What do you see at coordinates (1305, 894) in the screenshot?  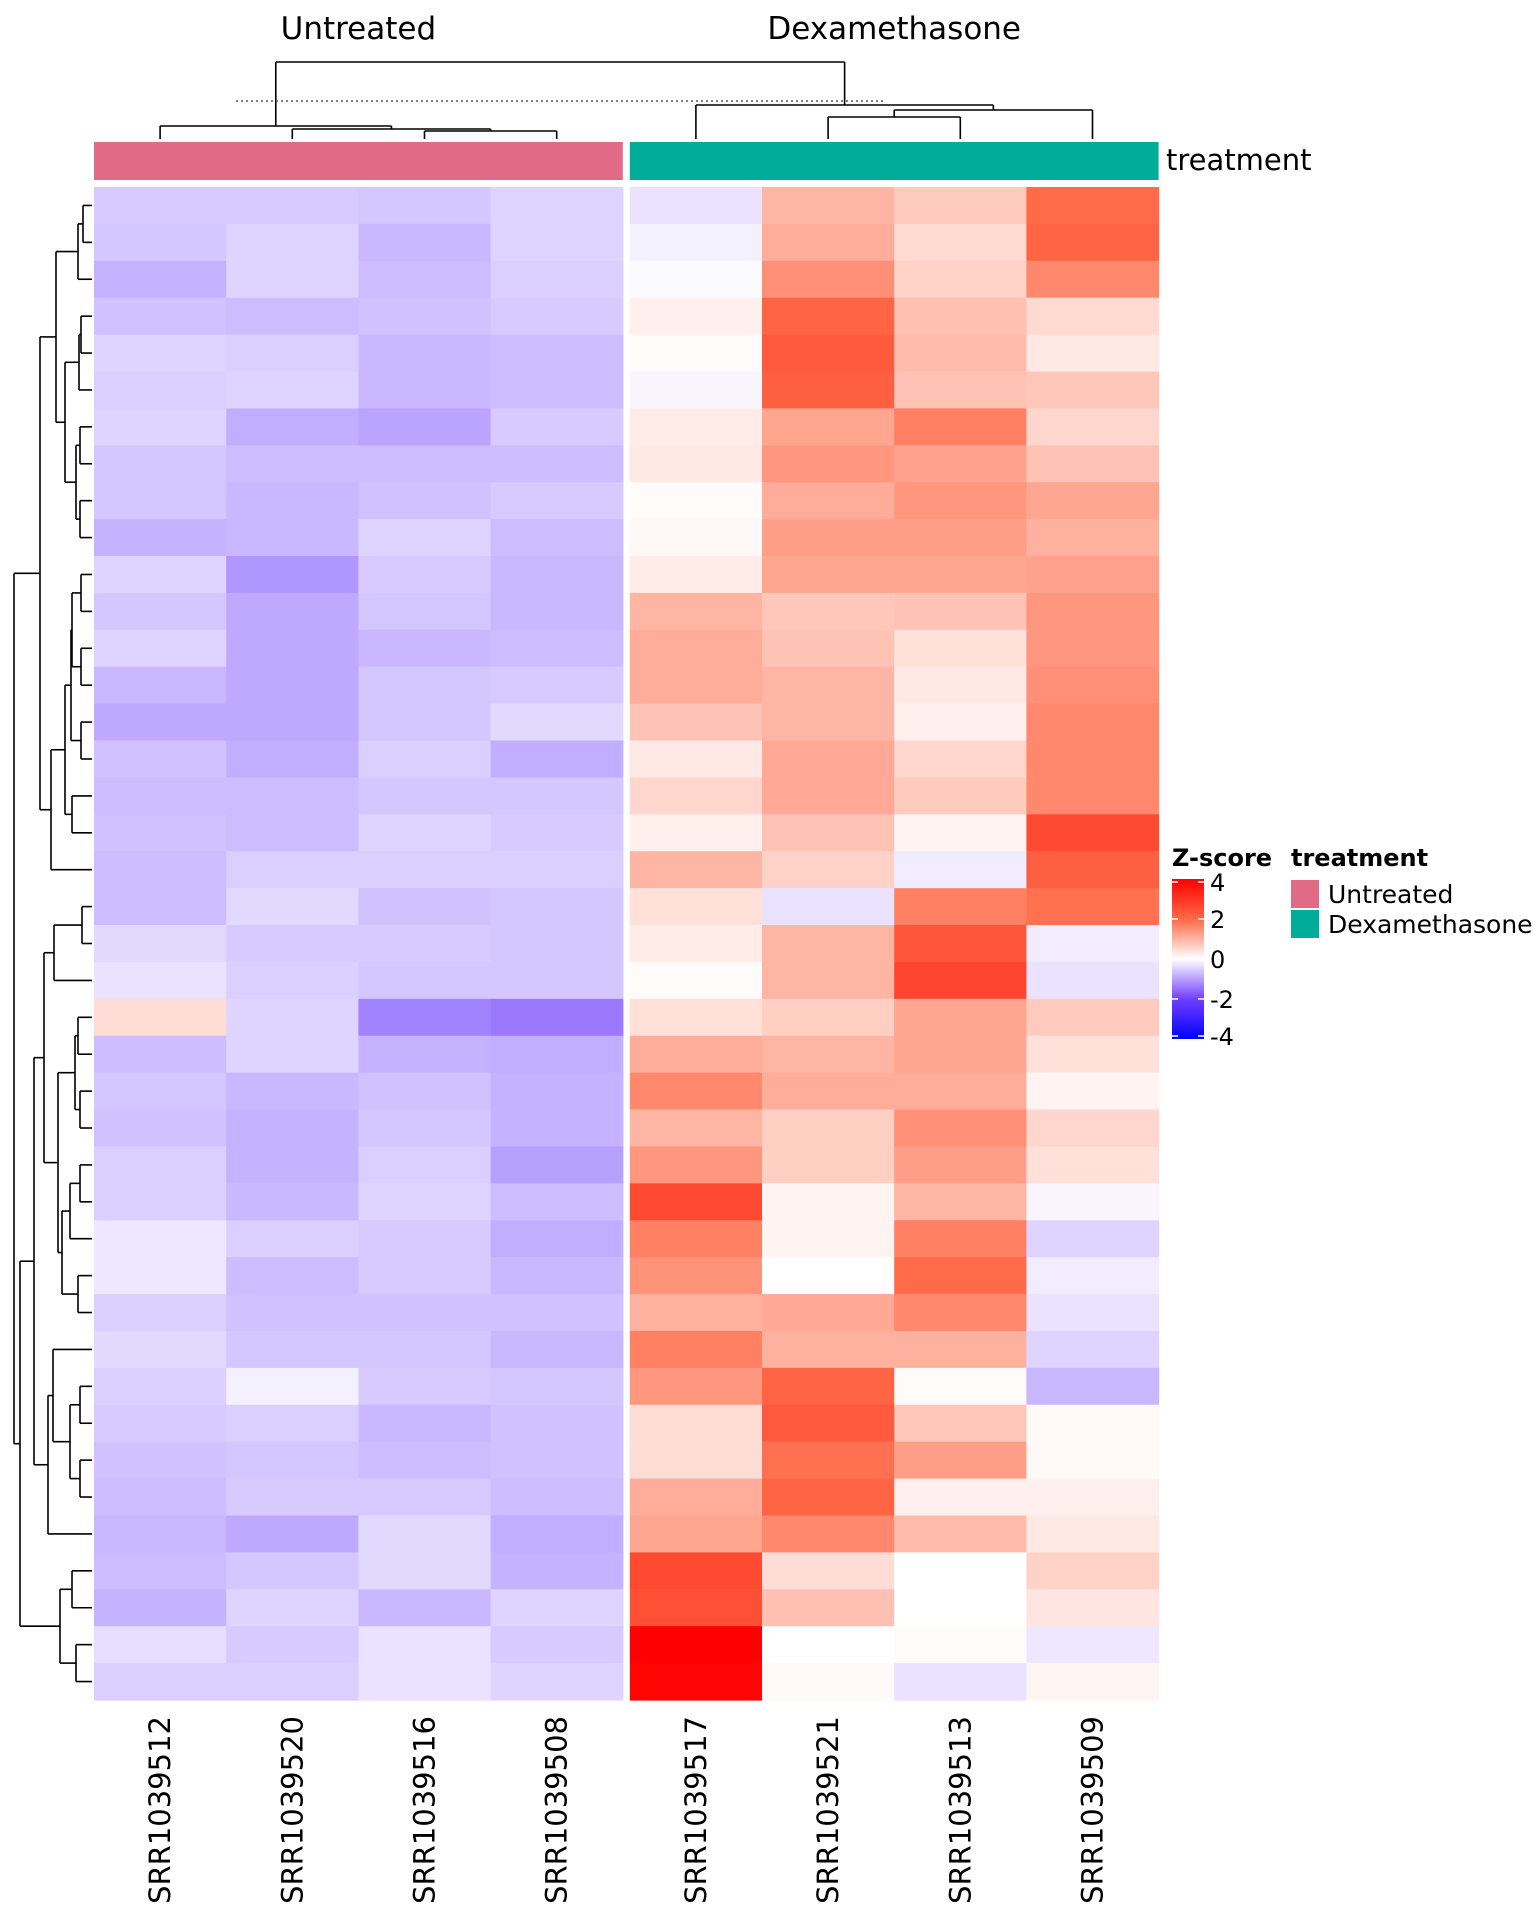 I see `legend-swatch-untreated` at bounding box center [1305, 894].